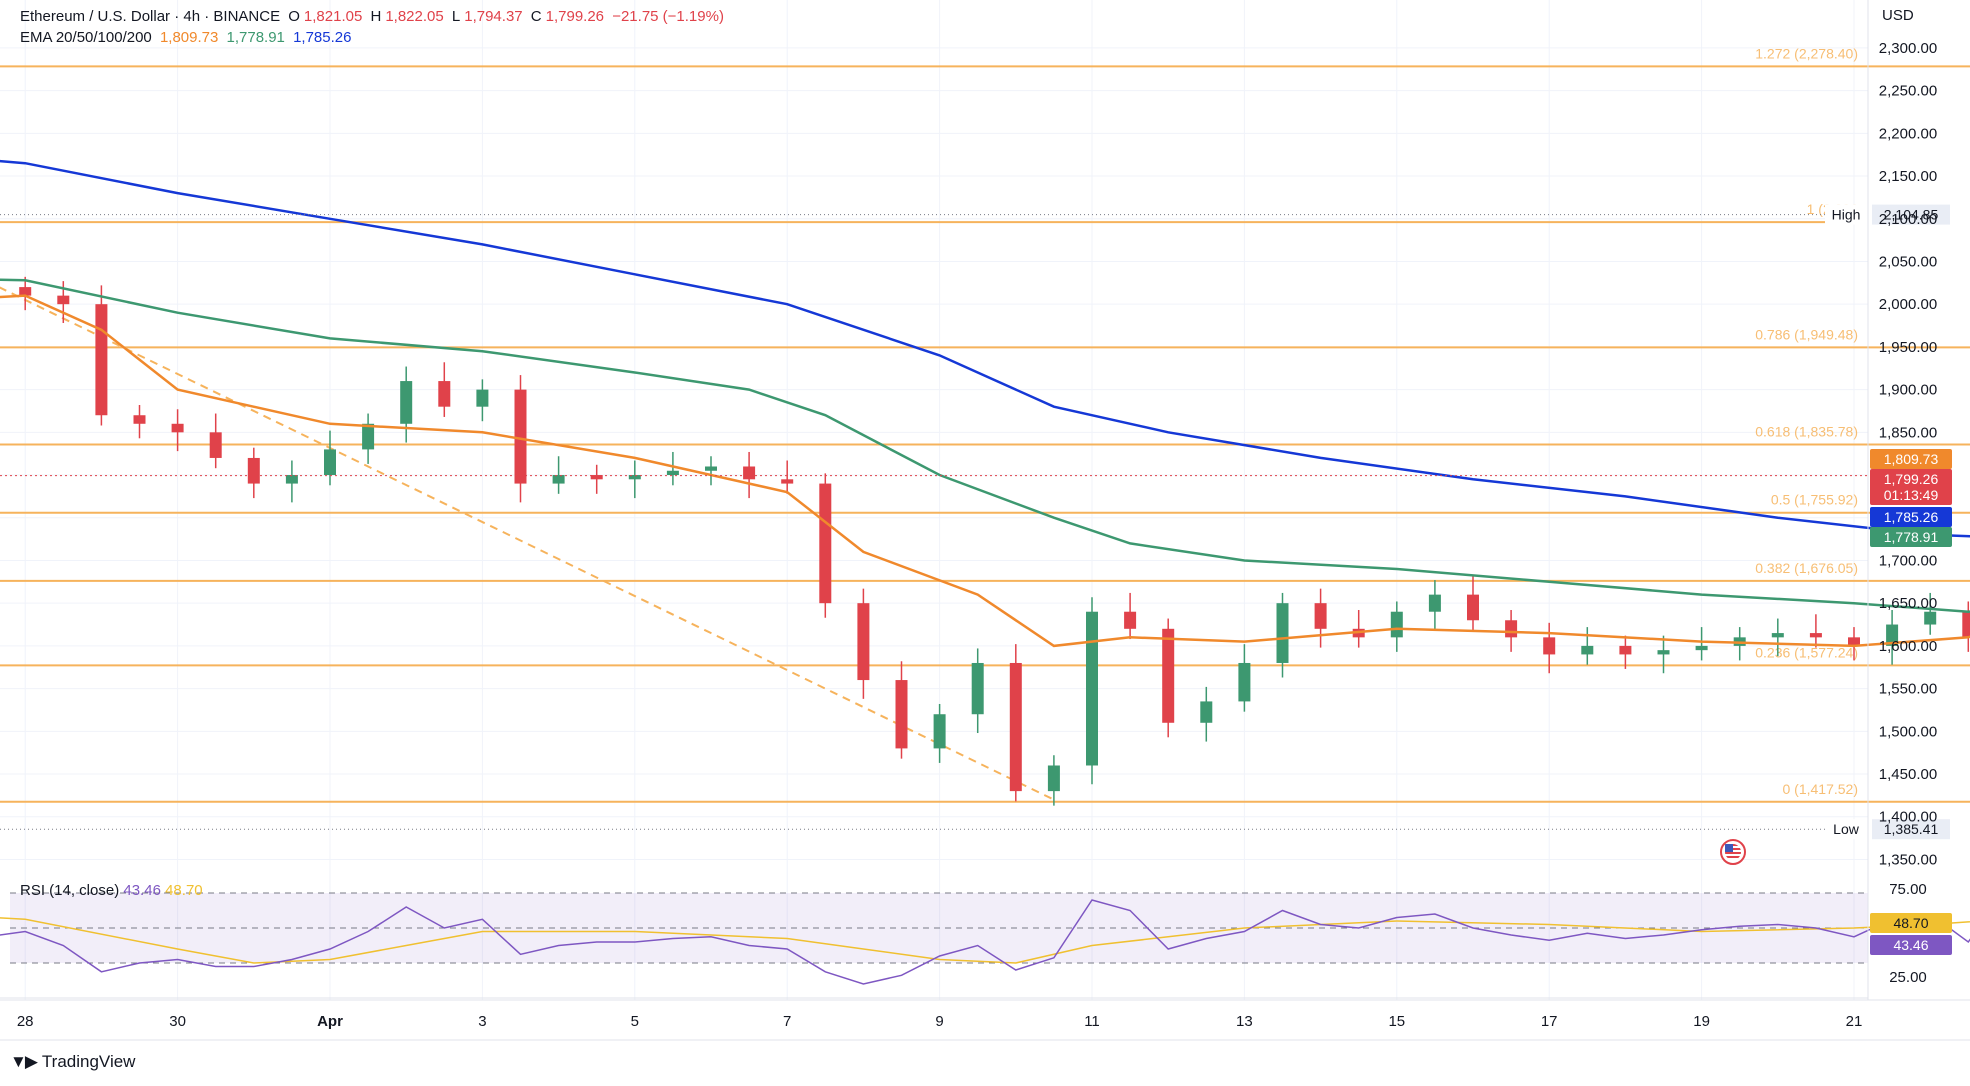 This screenshot has width=1970, height=1086. Describe the element at coordinates (1396, 1021) in the screenshot. I see `time-tick-label: 15` at that location.